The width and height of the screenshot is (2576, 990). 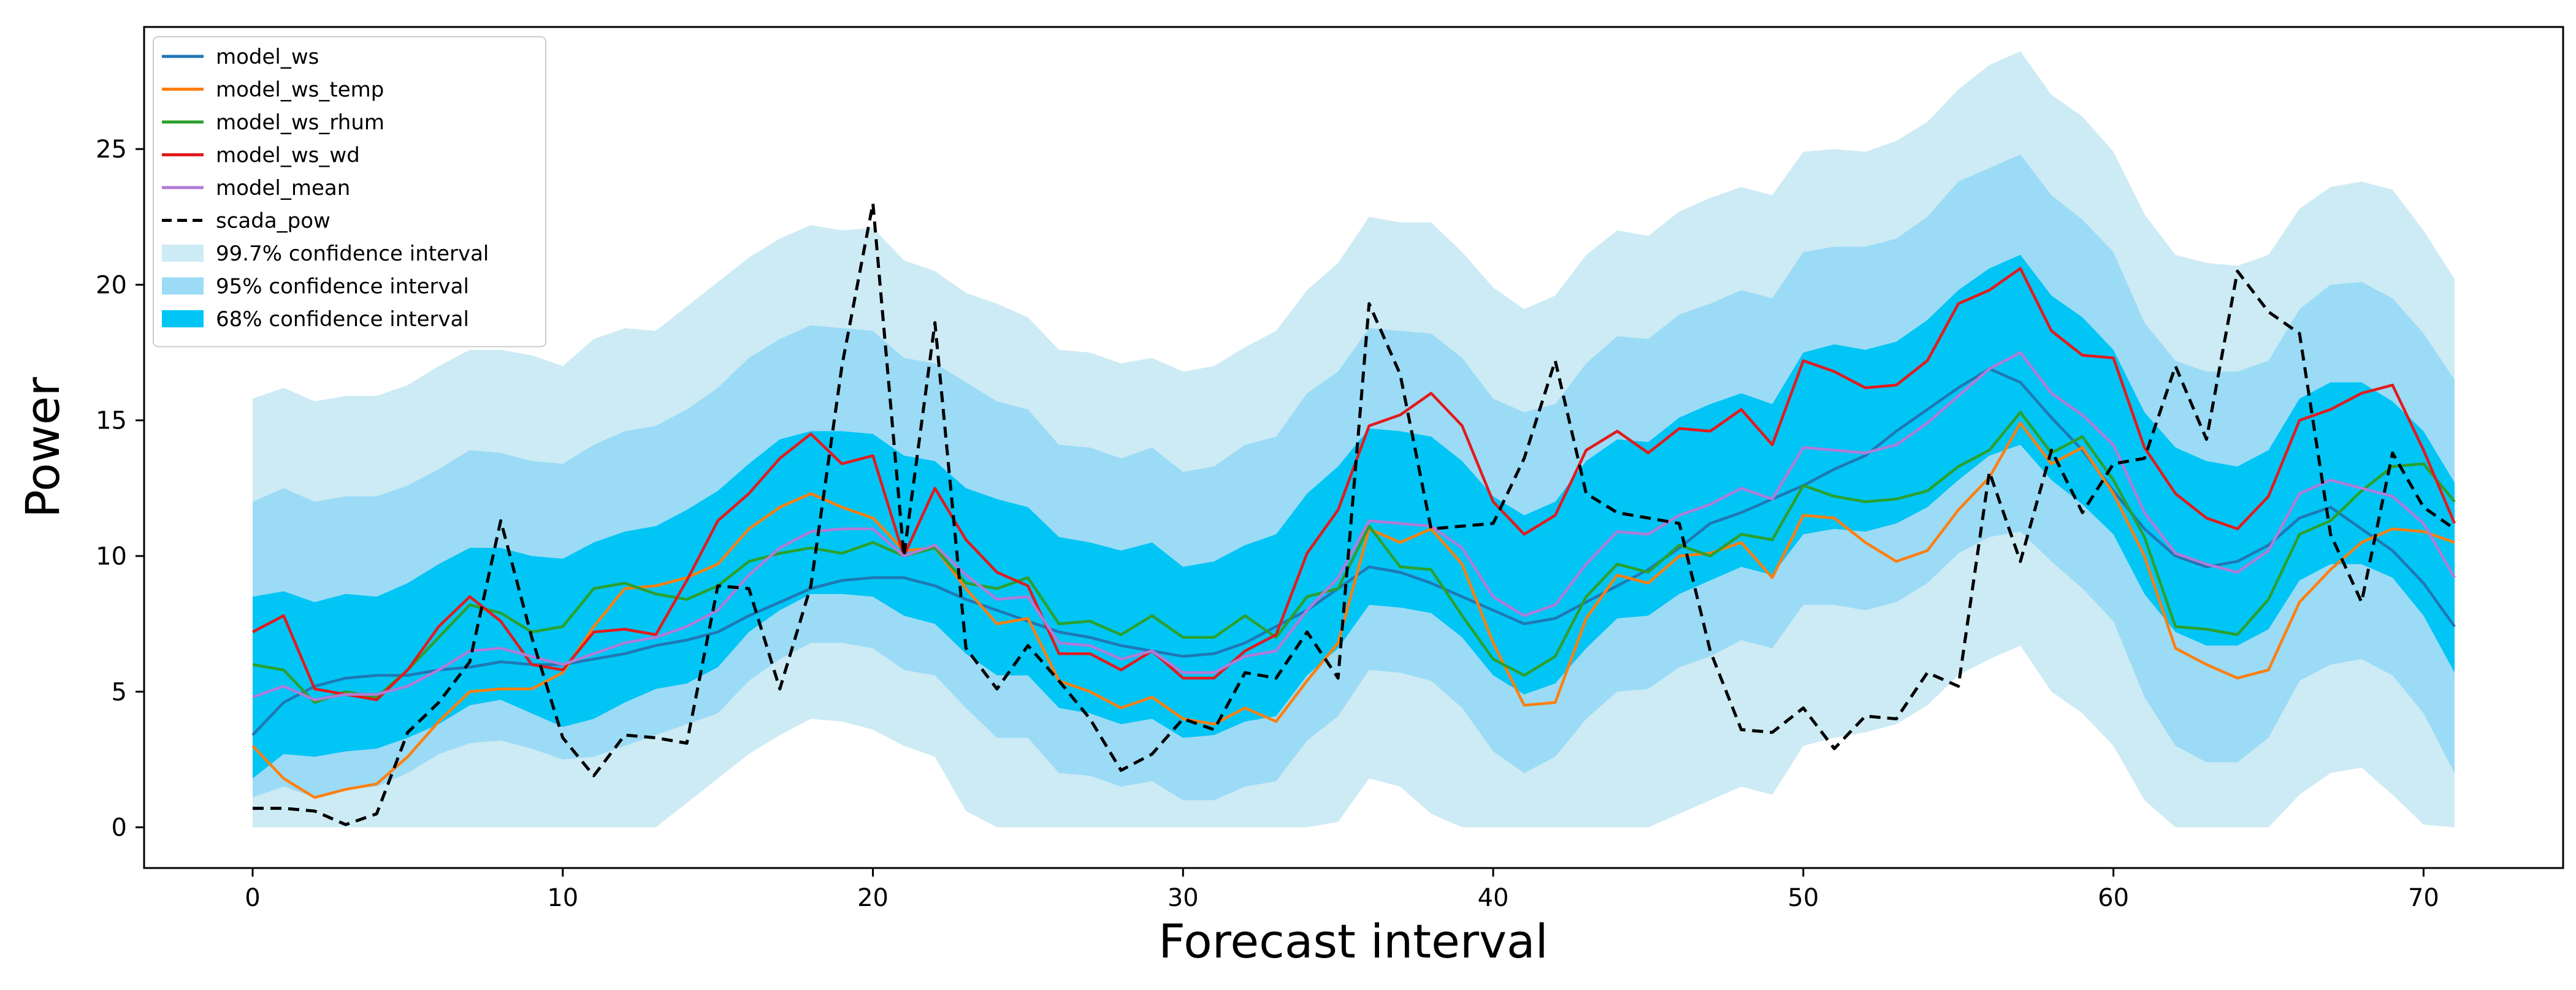 I want to click on legend-item-99-7-confidence-interval: 99.7% confidence interval, so click(x=325, y=254).